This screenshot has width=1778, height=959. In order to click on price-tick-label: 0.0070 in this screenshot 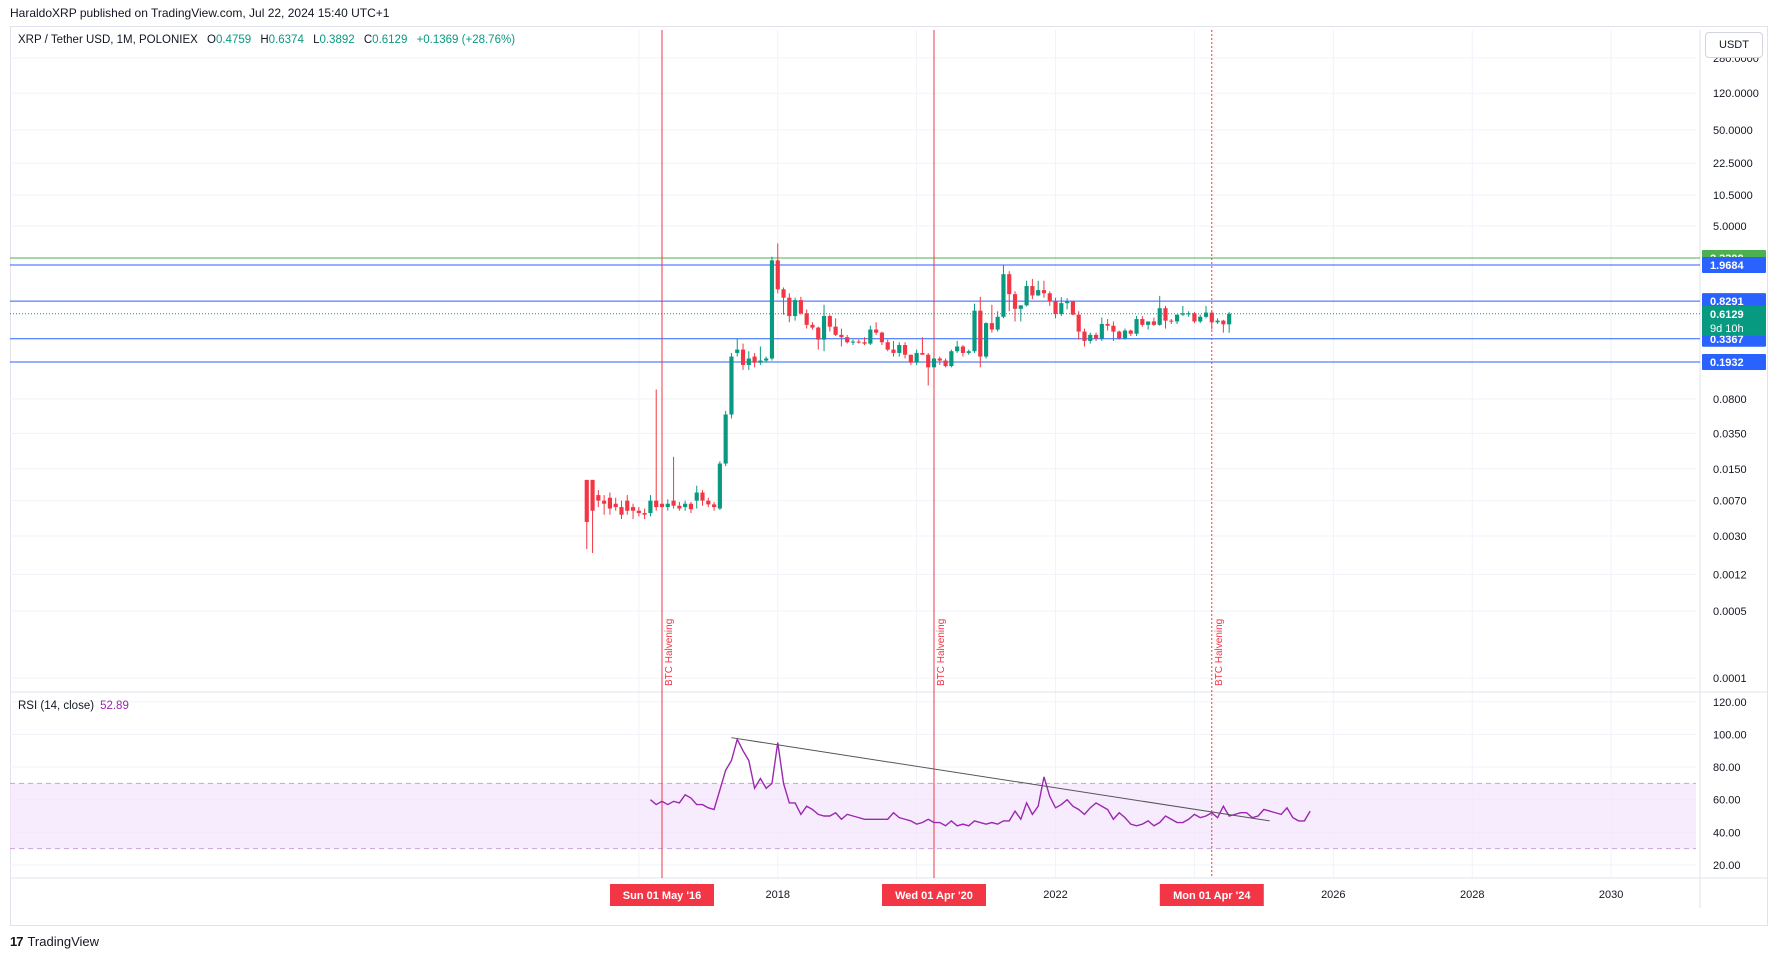, I will do `click(1730, 502)`.